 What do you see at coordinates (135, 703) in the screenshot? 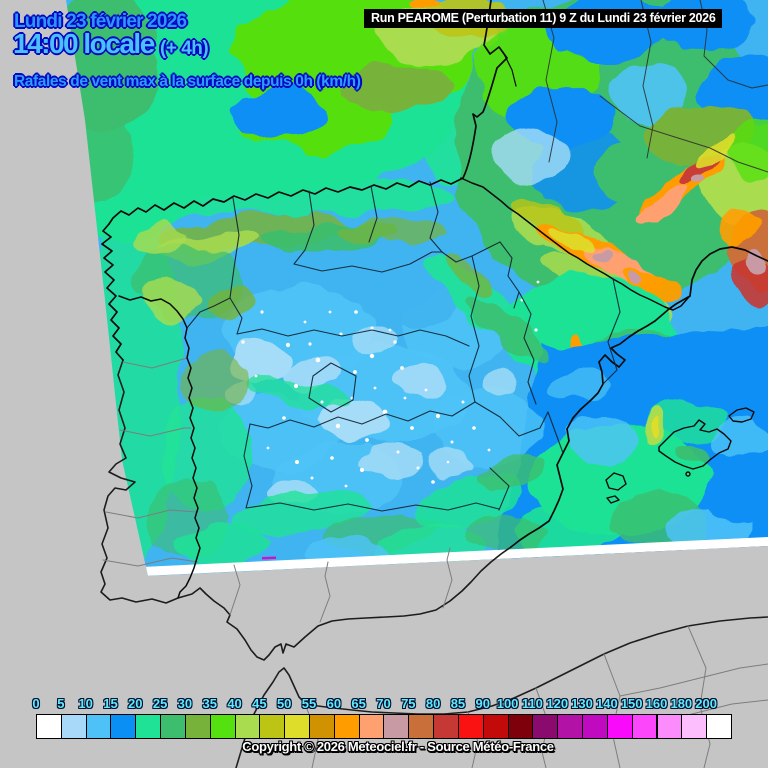
I see `scale-tick-label: 20` at bounding box center [135, 703].